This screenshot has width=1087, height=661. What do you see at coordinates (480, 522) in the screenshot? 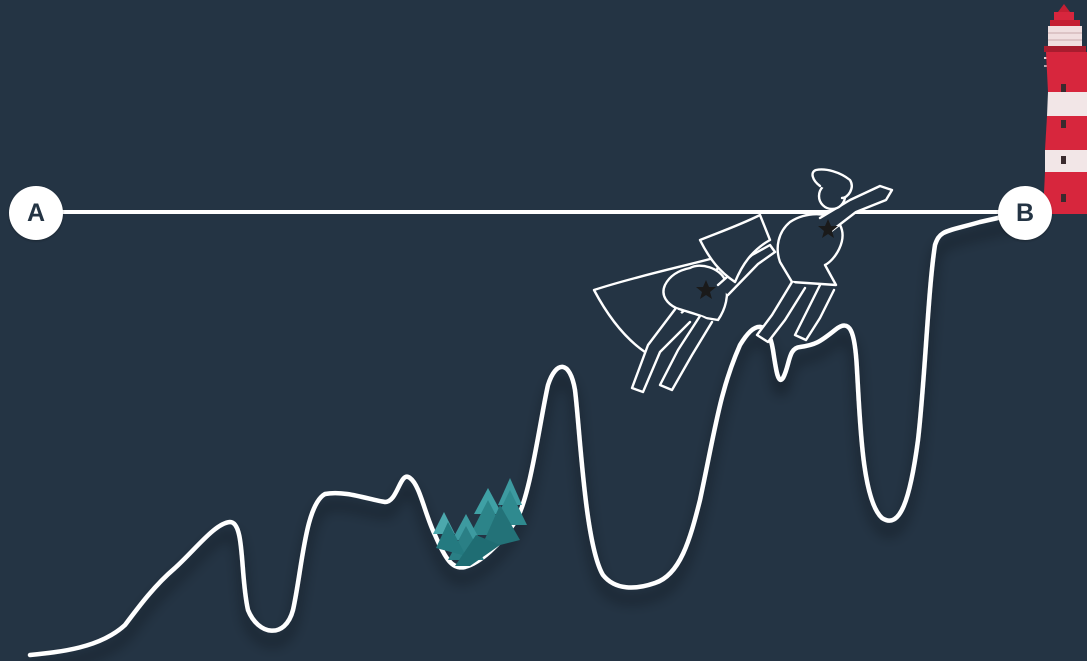
I see `pine-trees-illustration` at bounding box center [480, 522].